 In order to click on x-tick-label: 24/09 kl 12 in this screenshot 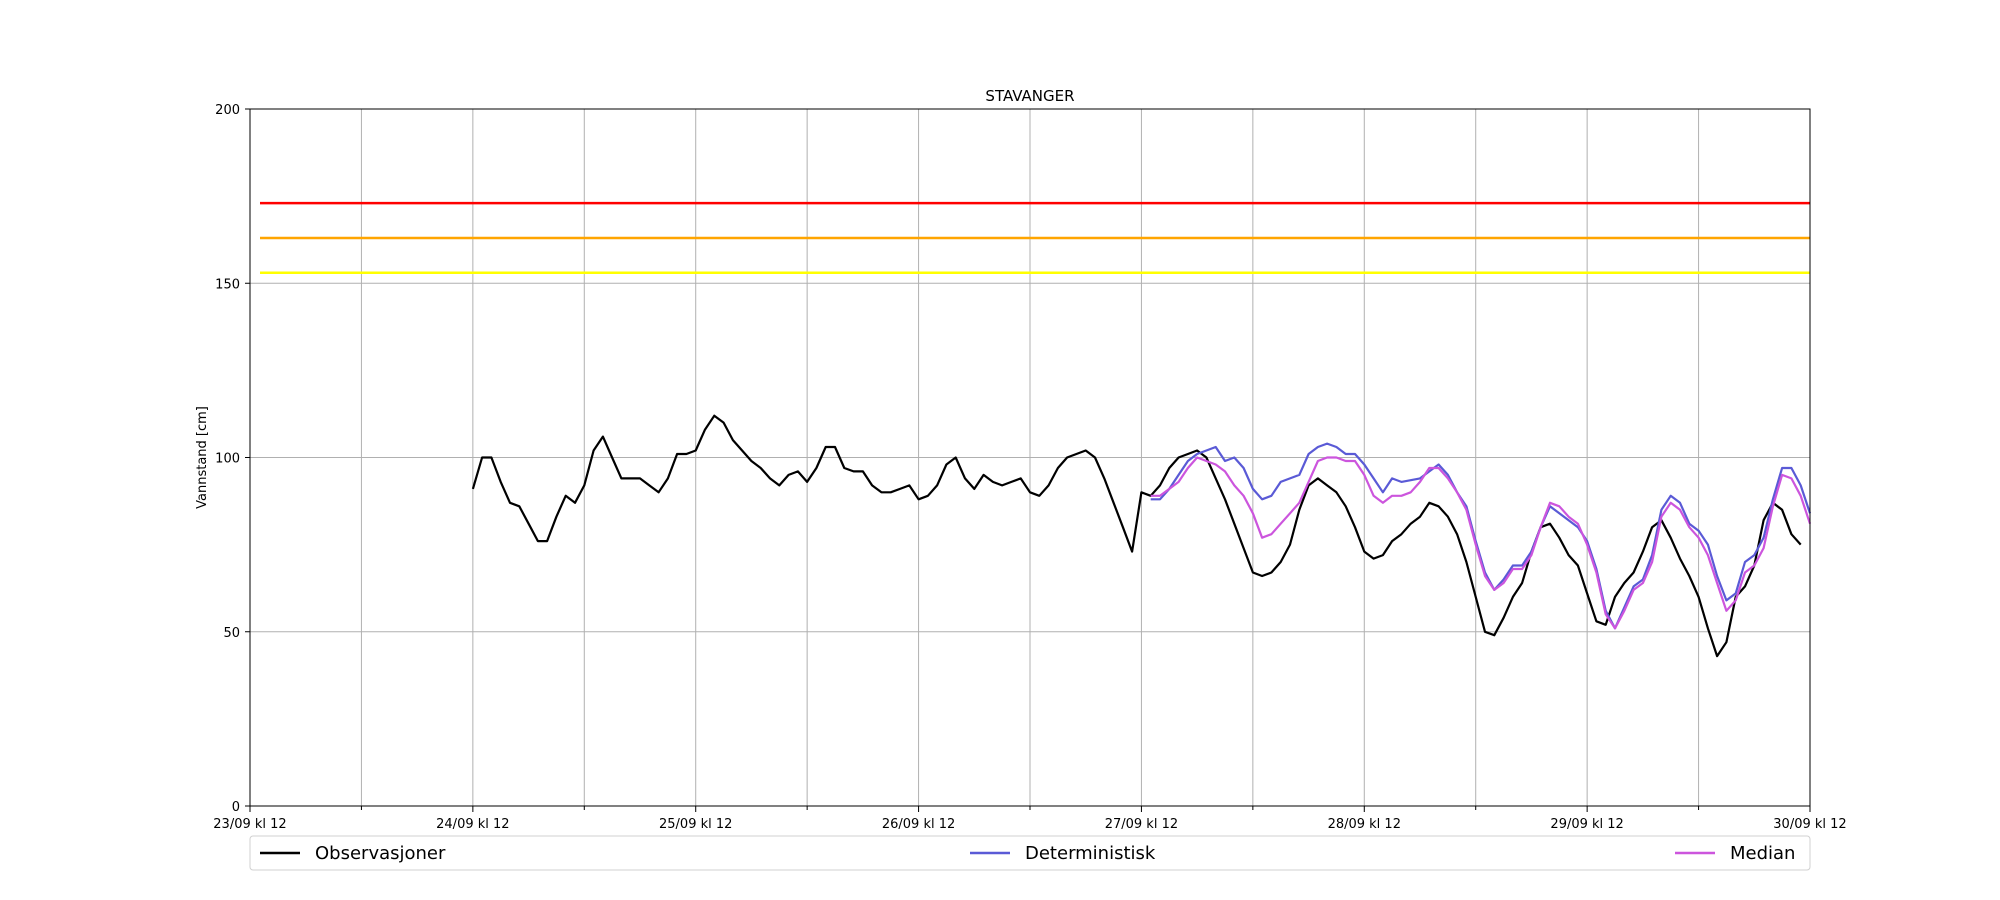, I will do `click(472, 824)`.